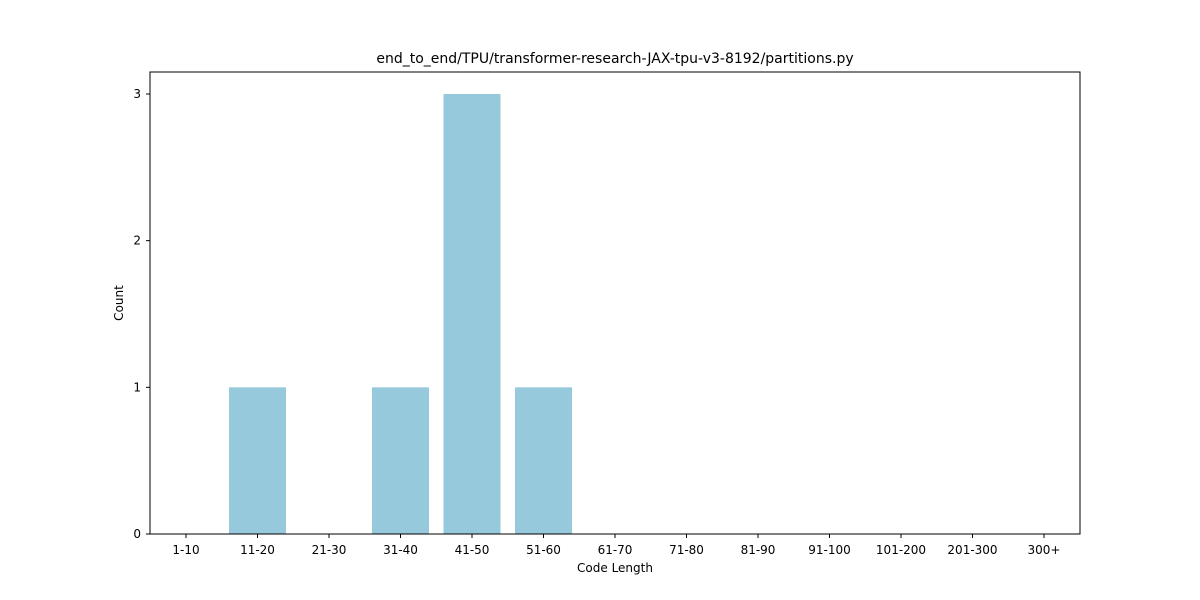  I want to click on x-tick-label: 300+, so click(1044, 550).